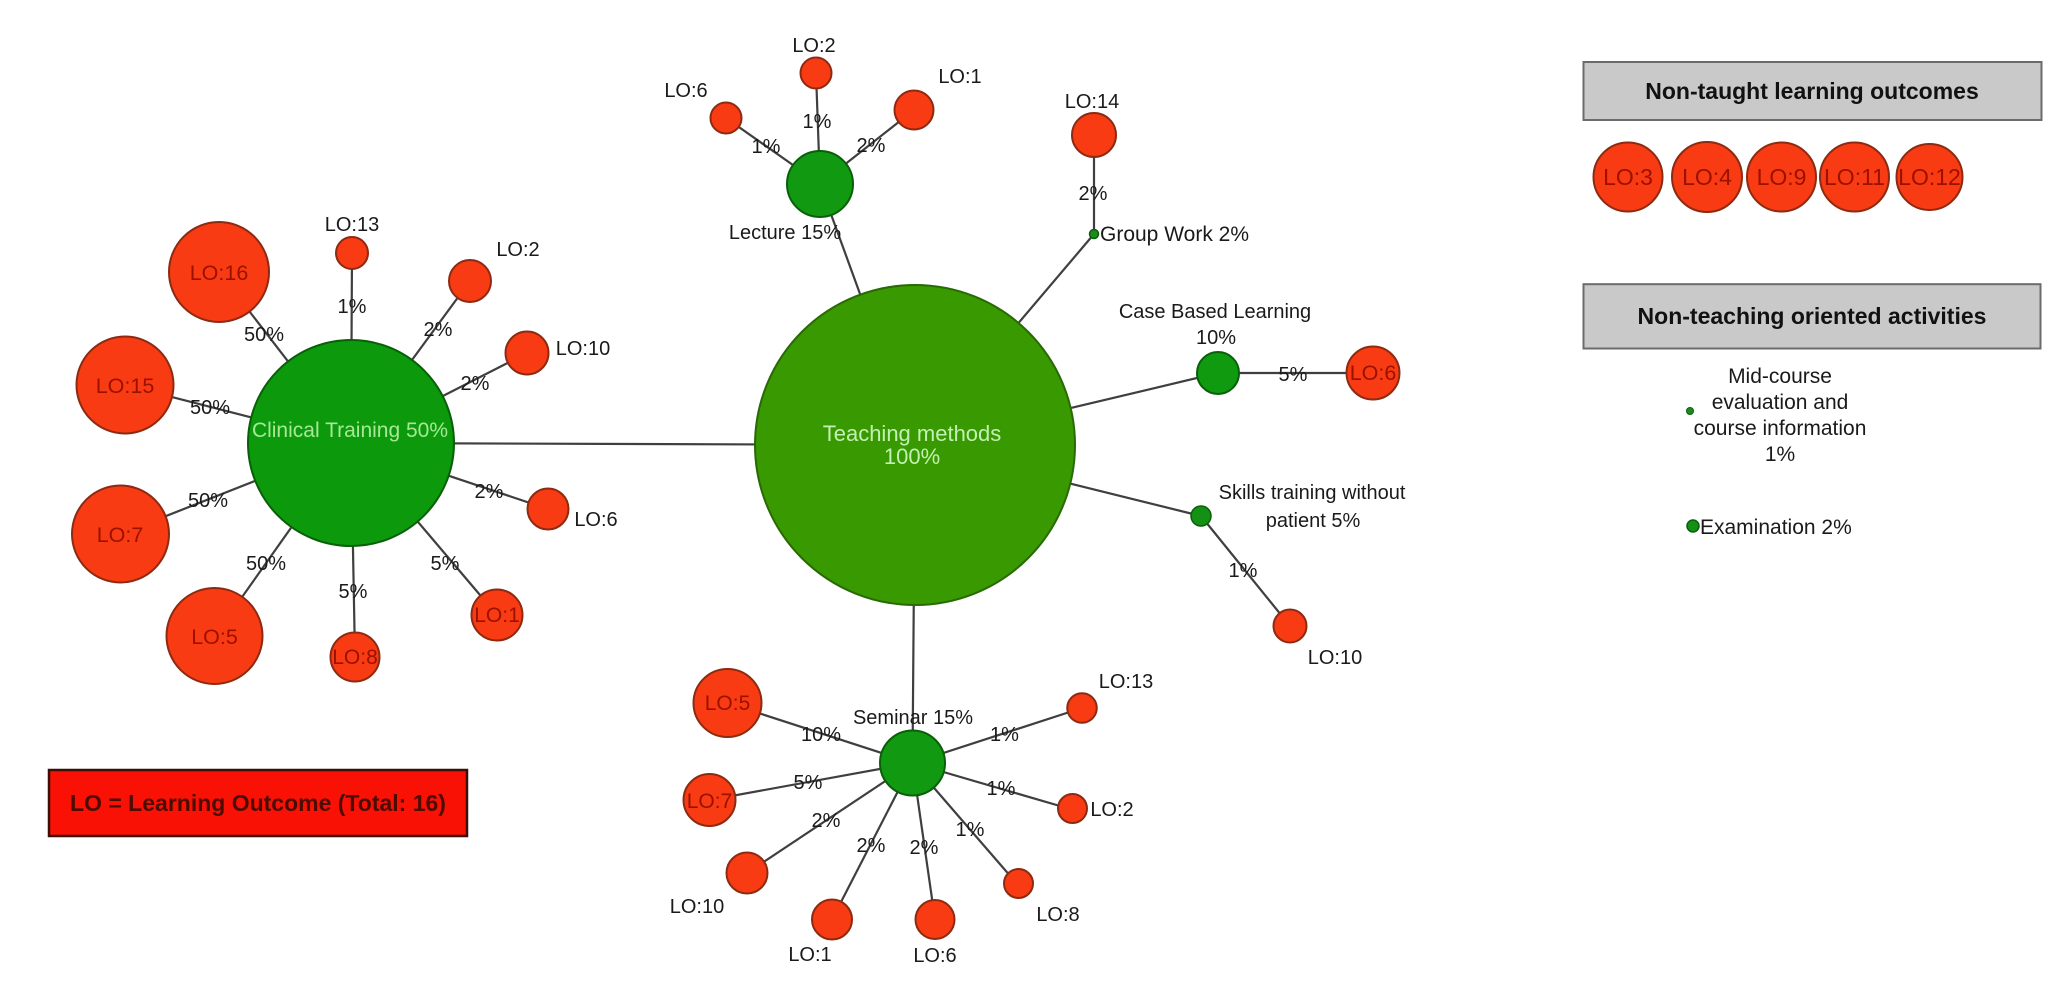  I want to click on svg-text: Case Based Learning, so click(1215, 312).